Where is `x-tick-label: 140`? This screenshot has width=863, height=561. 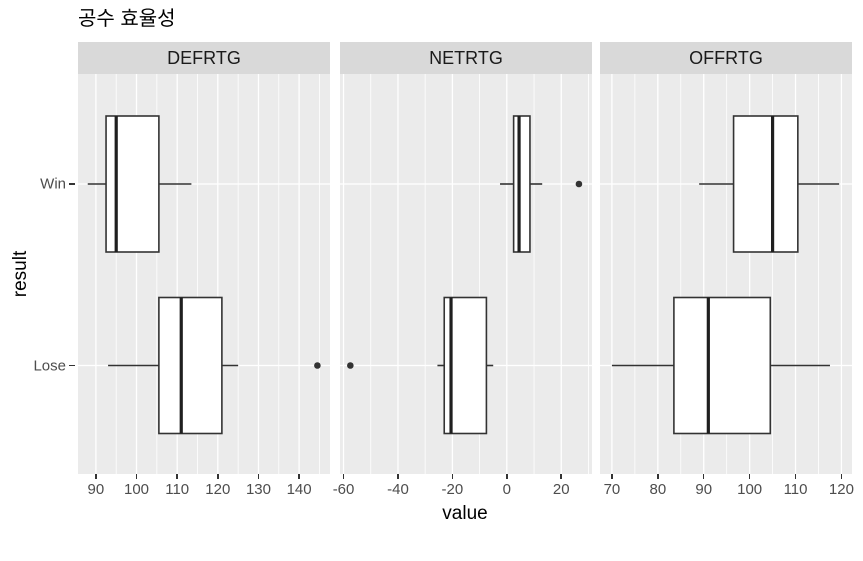
x-tick-label: 140 is located at coordinates (299, 489).